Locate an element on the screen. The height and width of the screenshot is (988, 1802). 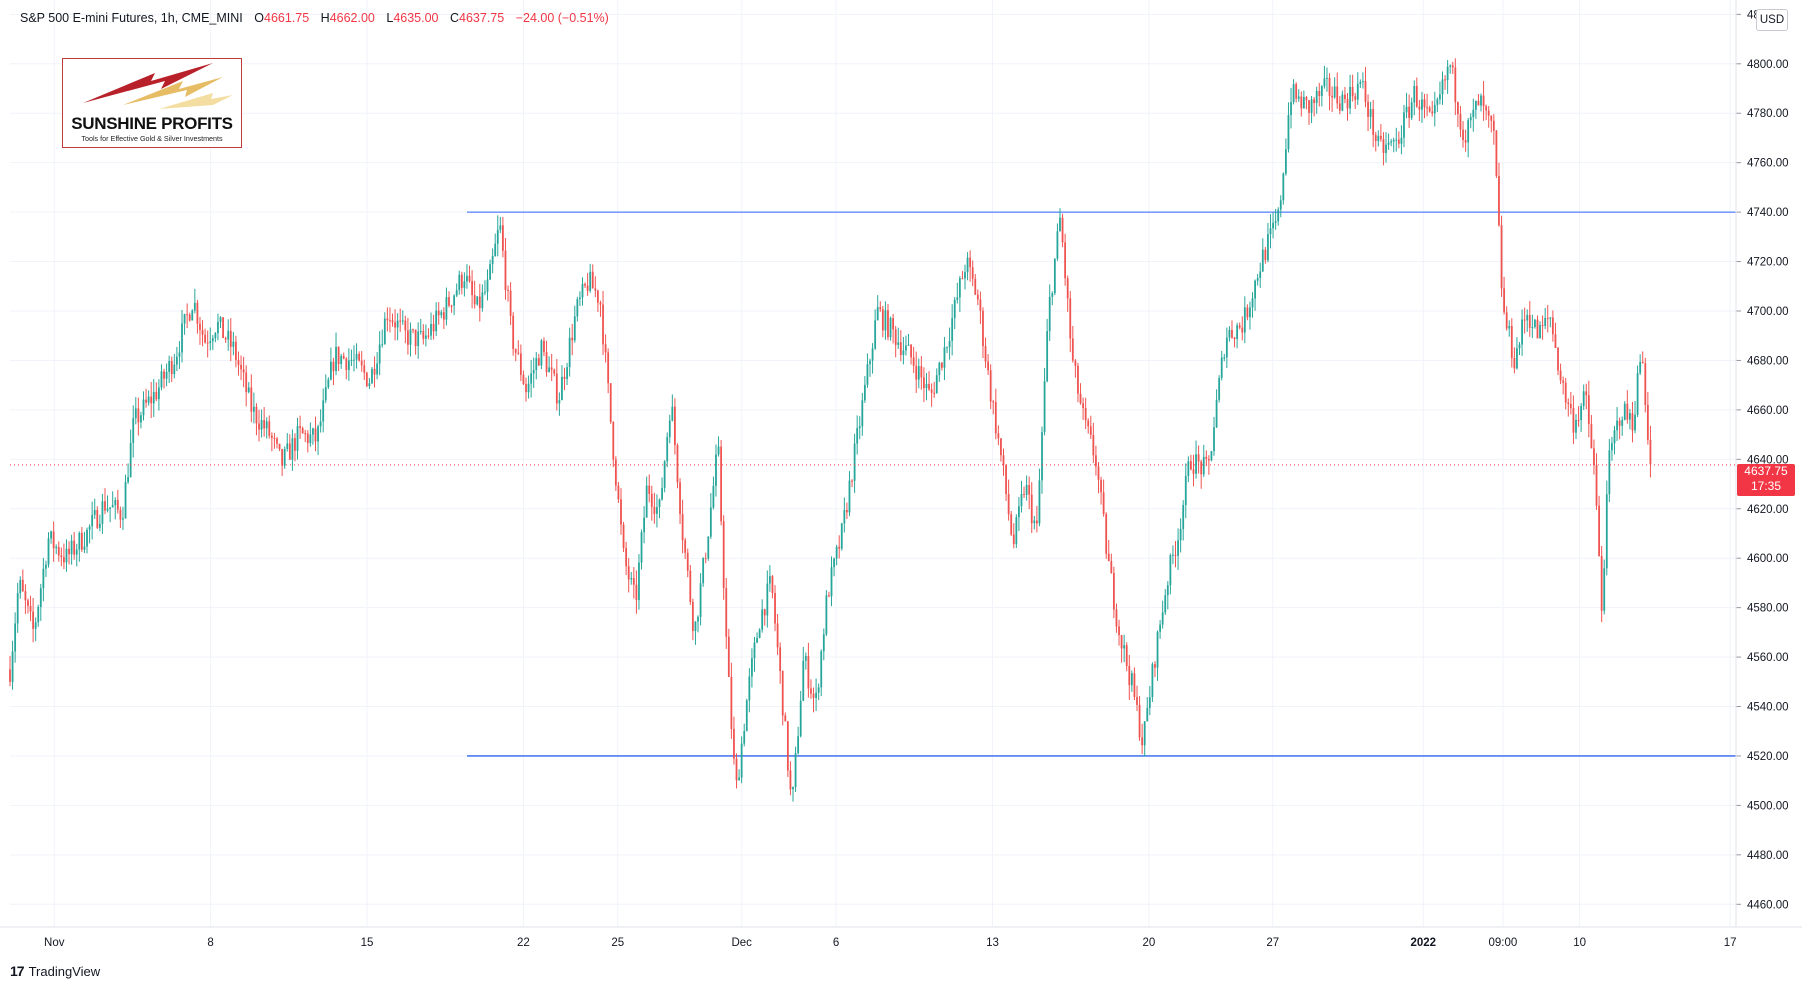
symbol-title: S&P 500 E-mini Futures, 1h, CME_MINI is located at coordinates (131, 18).